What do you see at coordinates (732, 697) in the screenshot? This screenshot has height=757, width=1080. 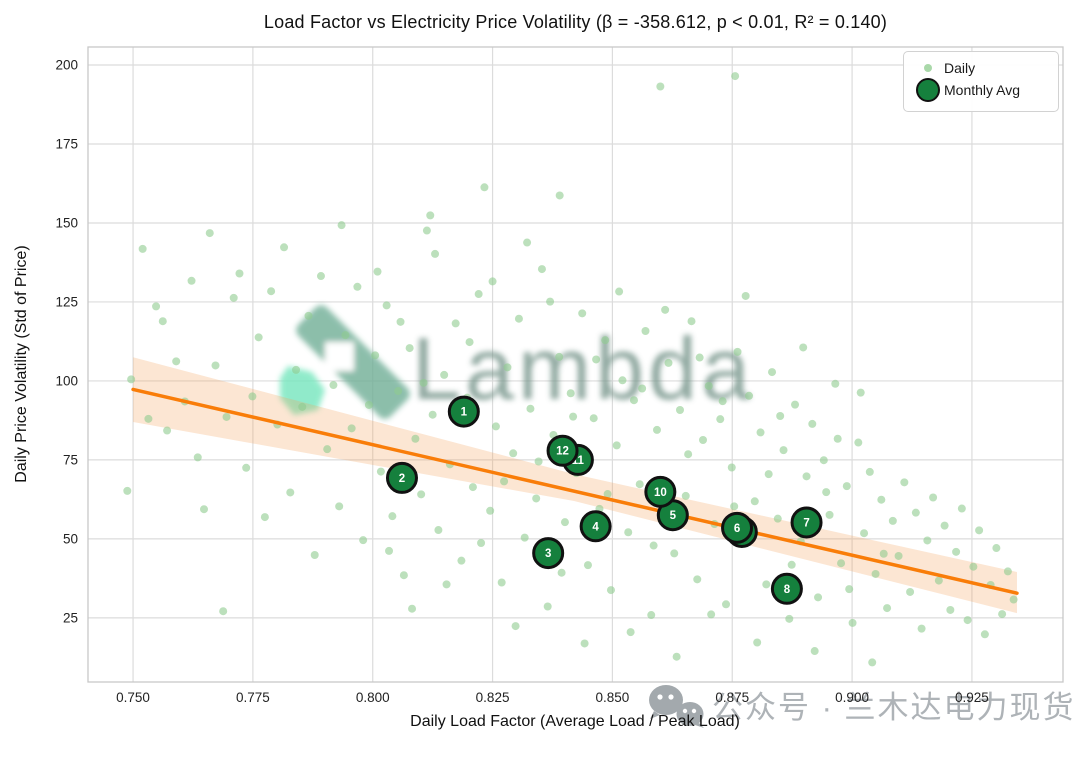 I see `x-tick-label: 0.875` at bounding box center [732, 697].